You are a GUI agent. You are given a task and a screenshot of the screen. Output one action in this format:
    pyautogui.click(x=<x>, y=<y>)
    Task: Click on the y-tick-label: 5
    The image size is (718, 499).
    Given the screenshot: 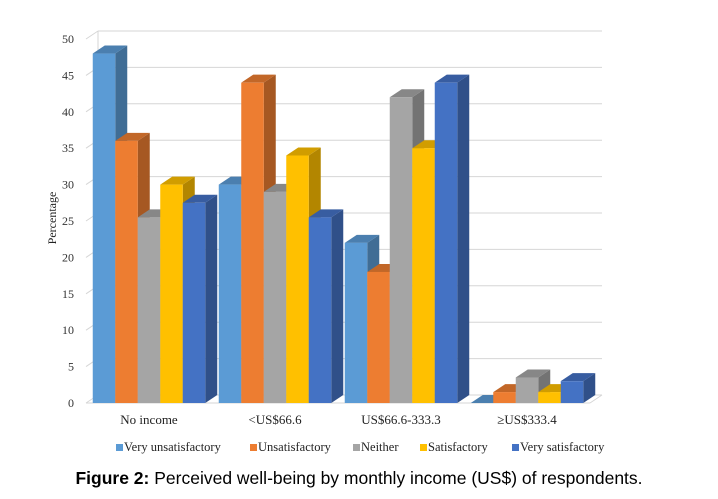 What is the action you would take?
    pyautogui.click(x=71, y=367)
    